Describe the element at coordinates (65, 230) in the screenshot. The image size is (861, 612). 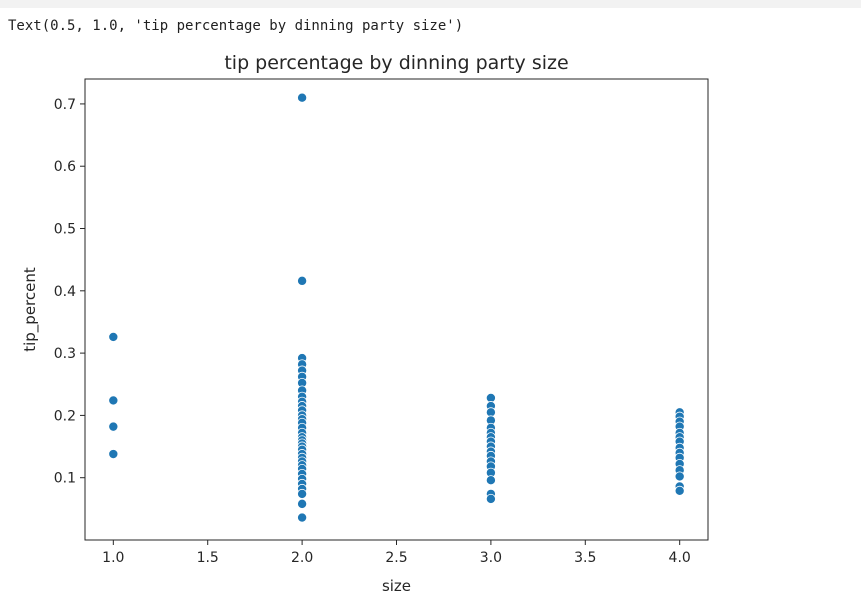
I see `y-tick-label: 0.5` at that location.